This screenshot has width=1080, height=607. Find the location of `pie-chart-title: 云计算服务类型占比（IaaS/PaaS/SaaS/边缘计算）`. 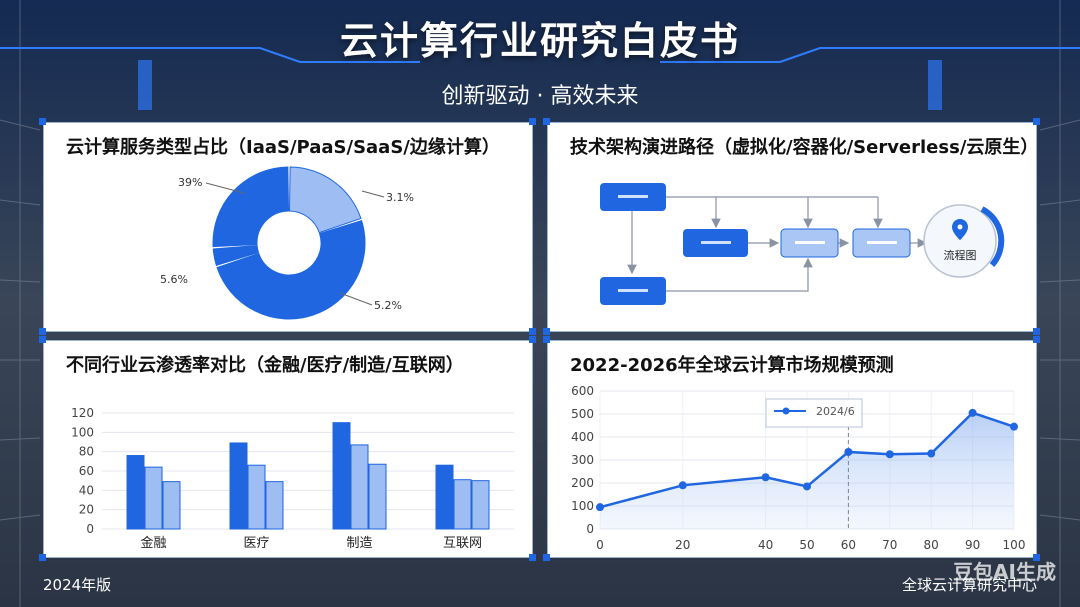

pie-chart-title: 云计算服务类型占比（IaaS/PaaS/SaaS/边缘计算） is located at coordinates (283, 147).